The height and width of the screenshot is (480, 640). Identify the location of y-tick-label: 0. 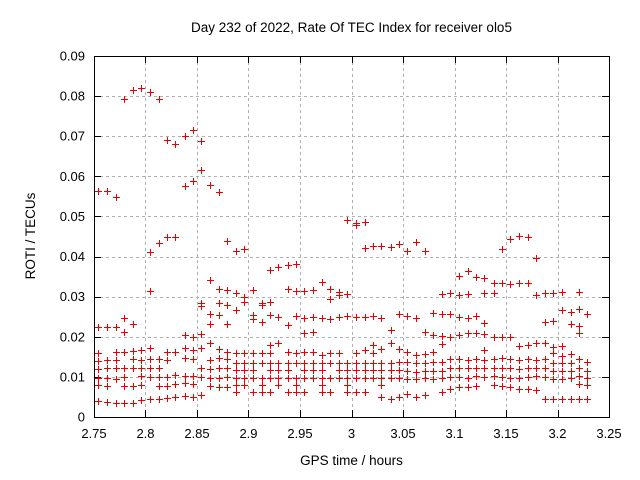
(81, 417).